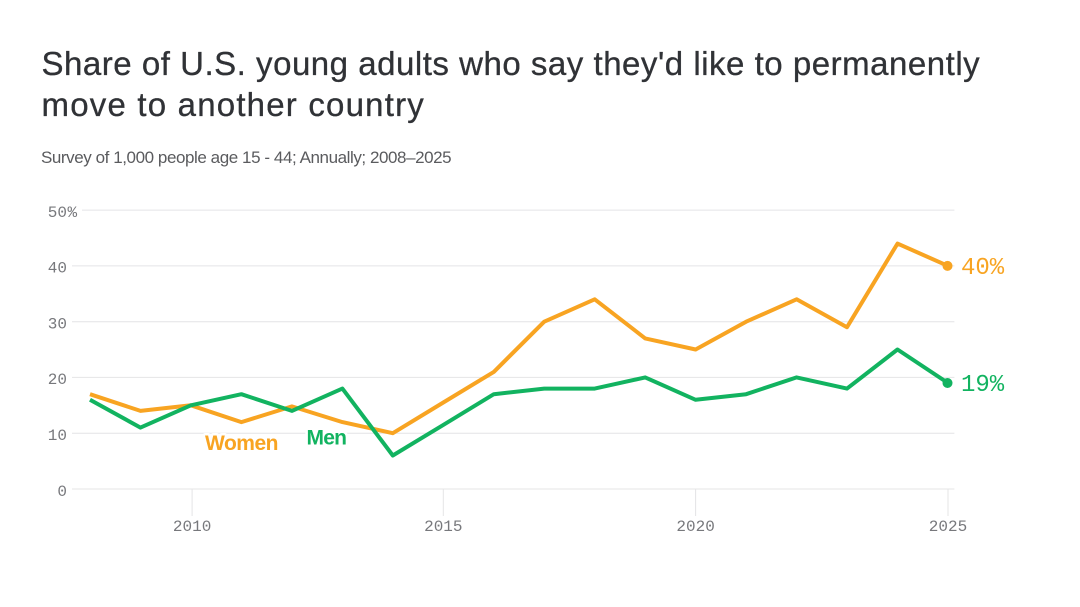 The width and height of the screenshot is (1080, 607). What do you see at coordinates (57, 436) in the screenshot?
I see `svg-text: 10` at bounding box center [57, 436].